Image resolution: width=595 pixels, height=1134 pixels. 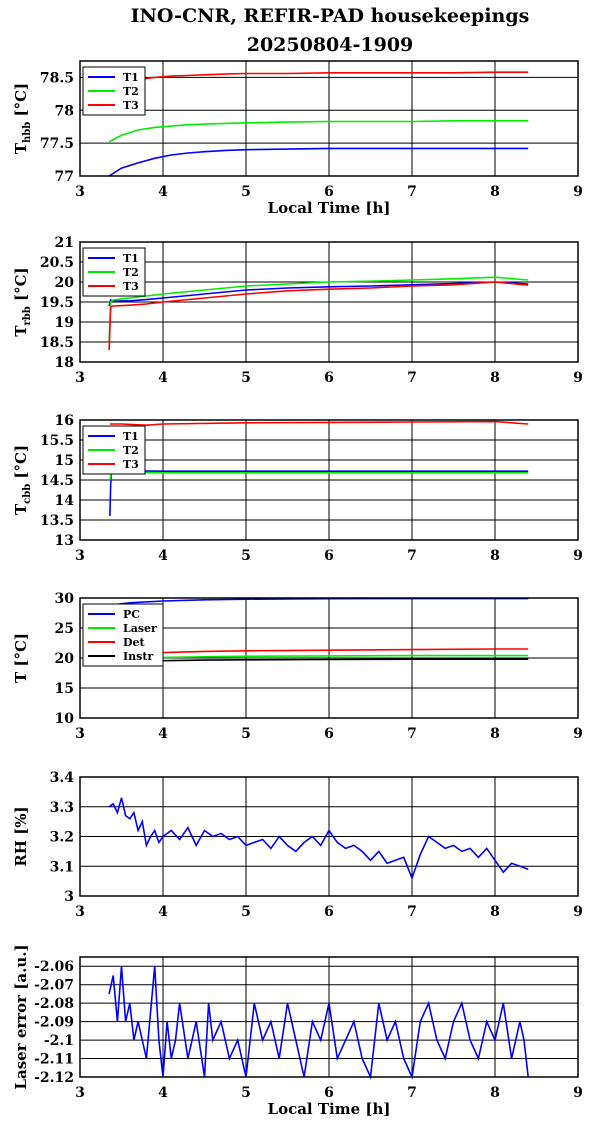 What do you see at coordinates (62, 867) in the screenshot?
I see `y-tick-label: 3.1` at bounding box center [62, 867].